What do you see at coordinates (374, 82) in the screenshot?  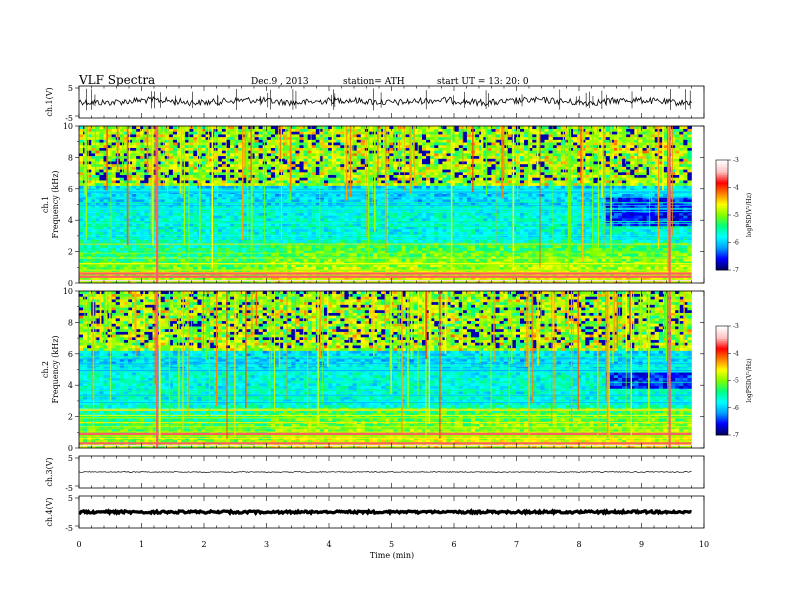 I see `station-label: station= ATH` at bounding box center [374, 82].